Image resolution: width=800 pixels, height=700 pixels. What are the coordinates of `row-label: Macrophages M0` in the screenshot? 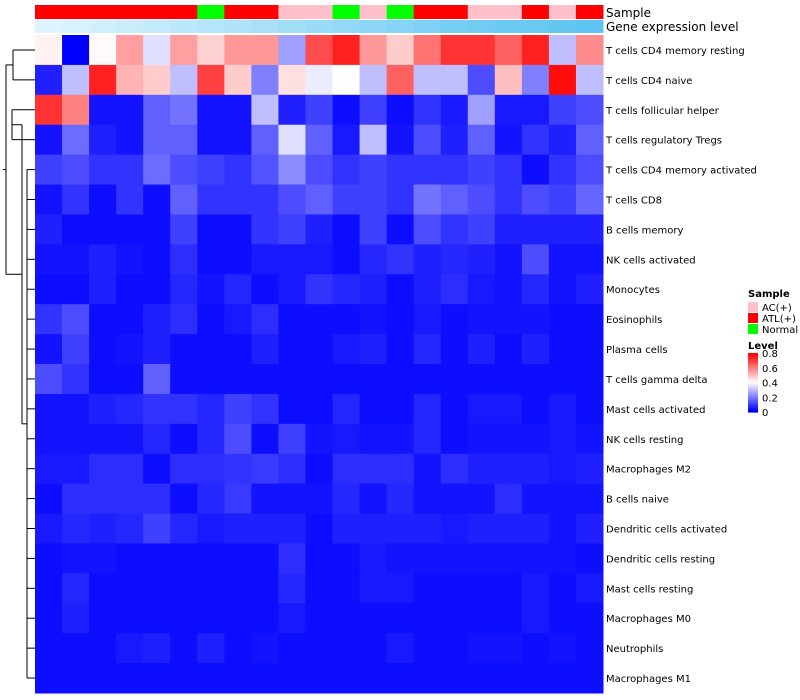 It's located at (648, 619).